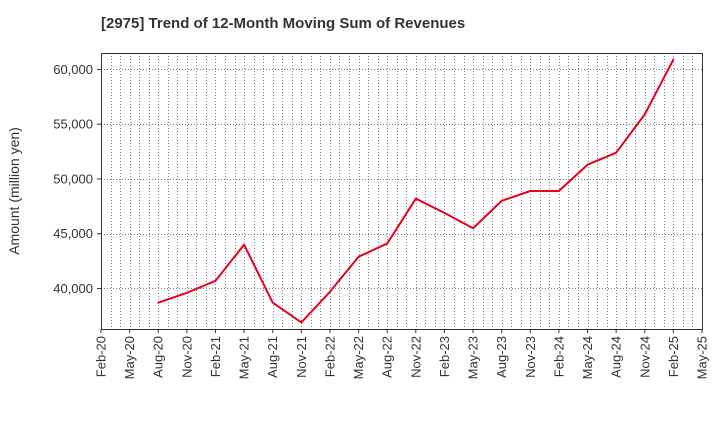  What do you see at coordinates (644, 357) in the screenshot?
I see `x-tick-label: Nov-24` at bounding box center [644, 357].